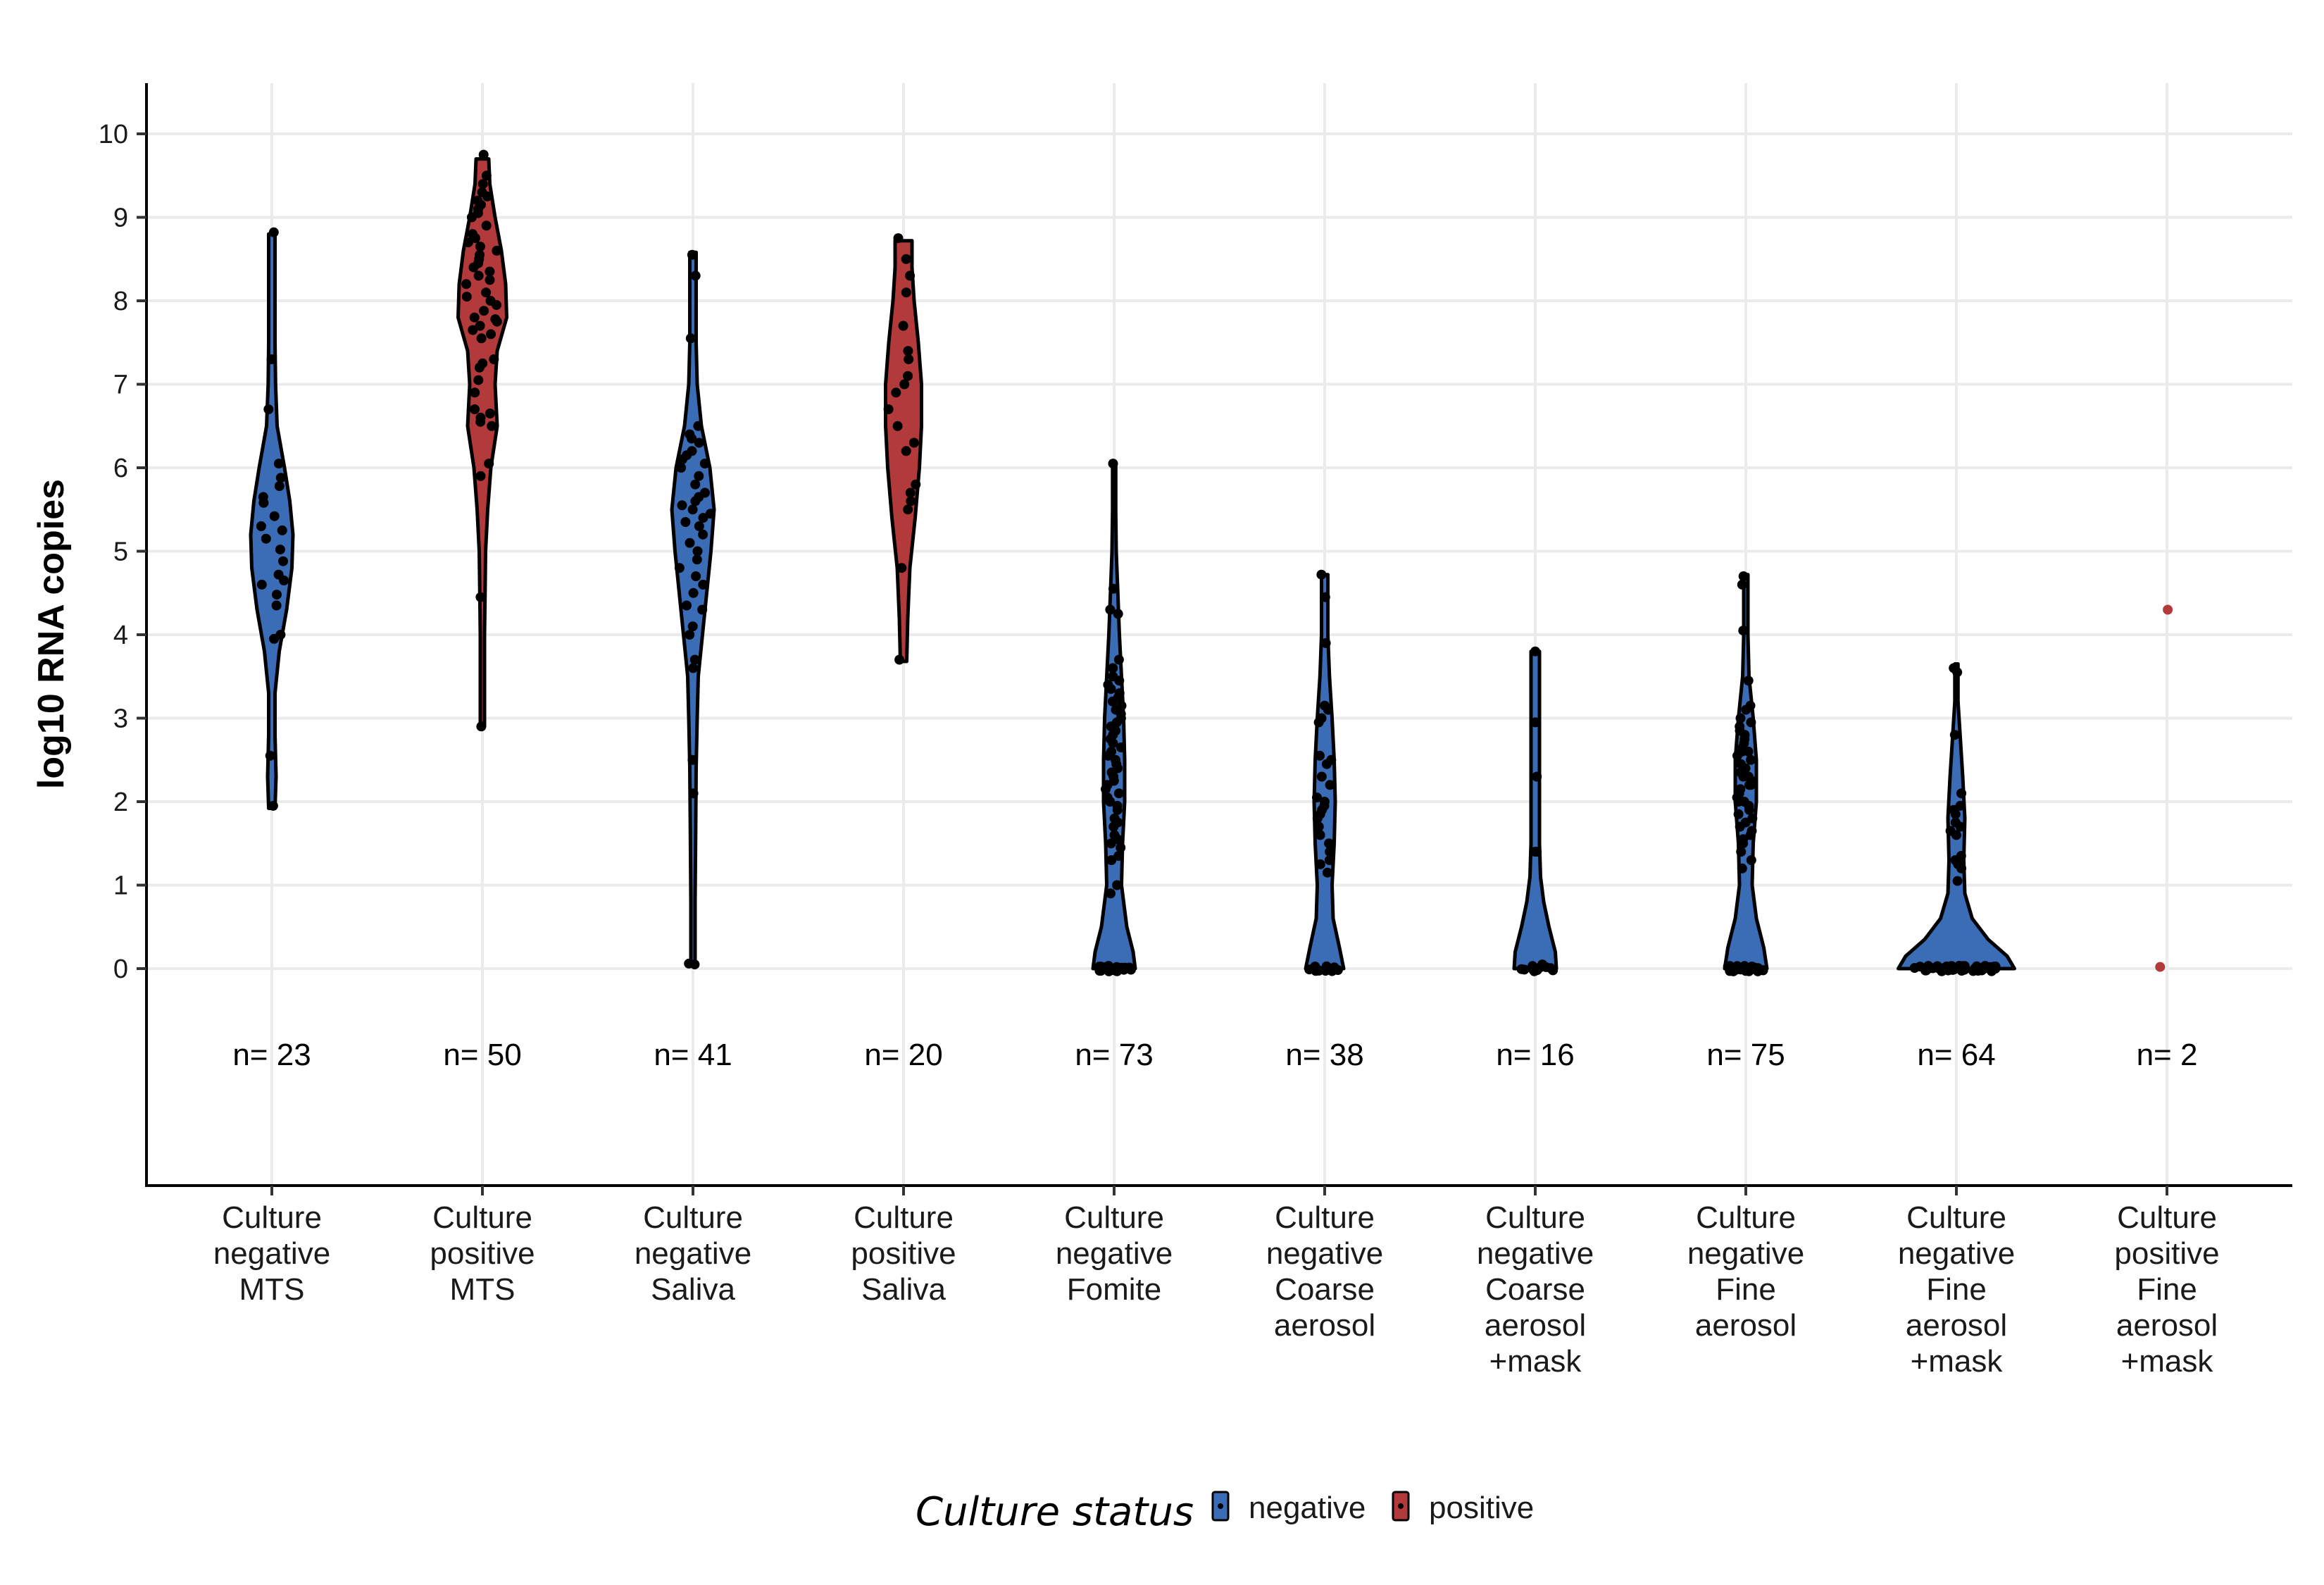 The width and height of the screenshot is (2324, 1585). What do you see at coordinates (1957, 1289) in the screenshot?
I see `x-category-label-8-line-2: Fine` at bounding box center [1957, 1289].